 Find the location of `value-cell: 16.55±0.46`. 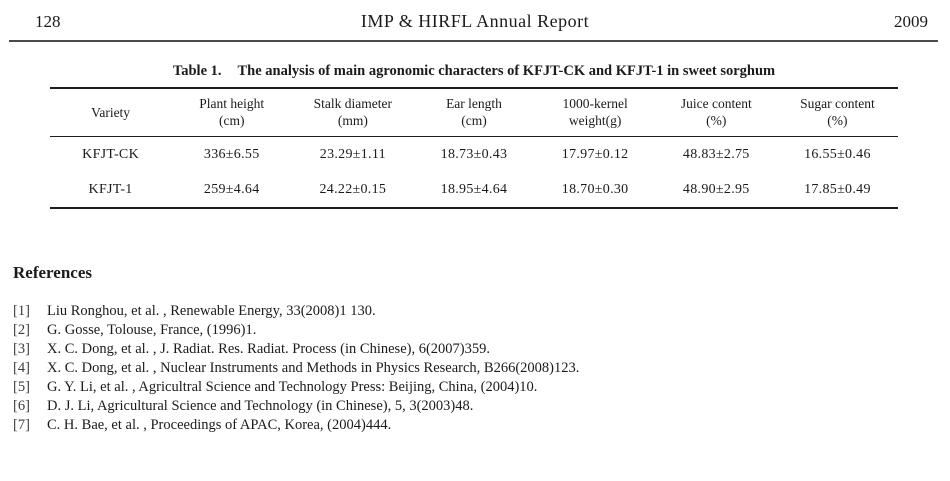

value-cell: 16.55±0.46 is located at coordinates (837, 154).